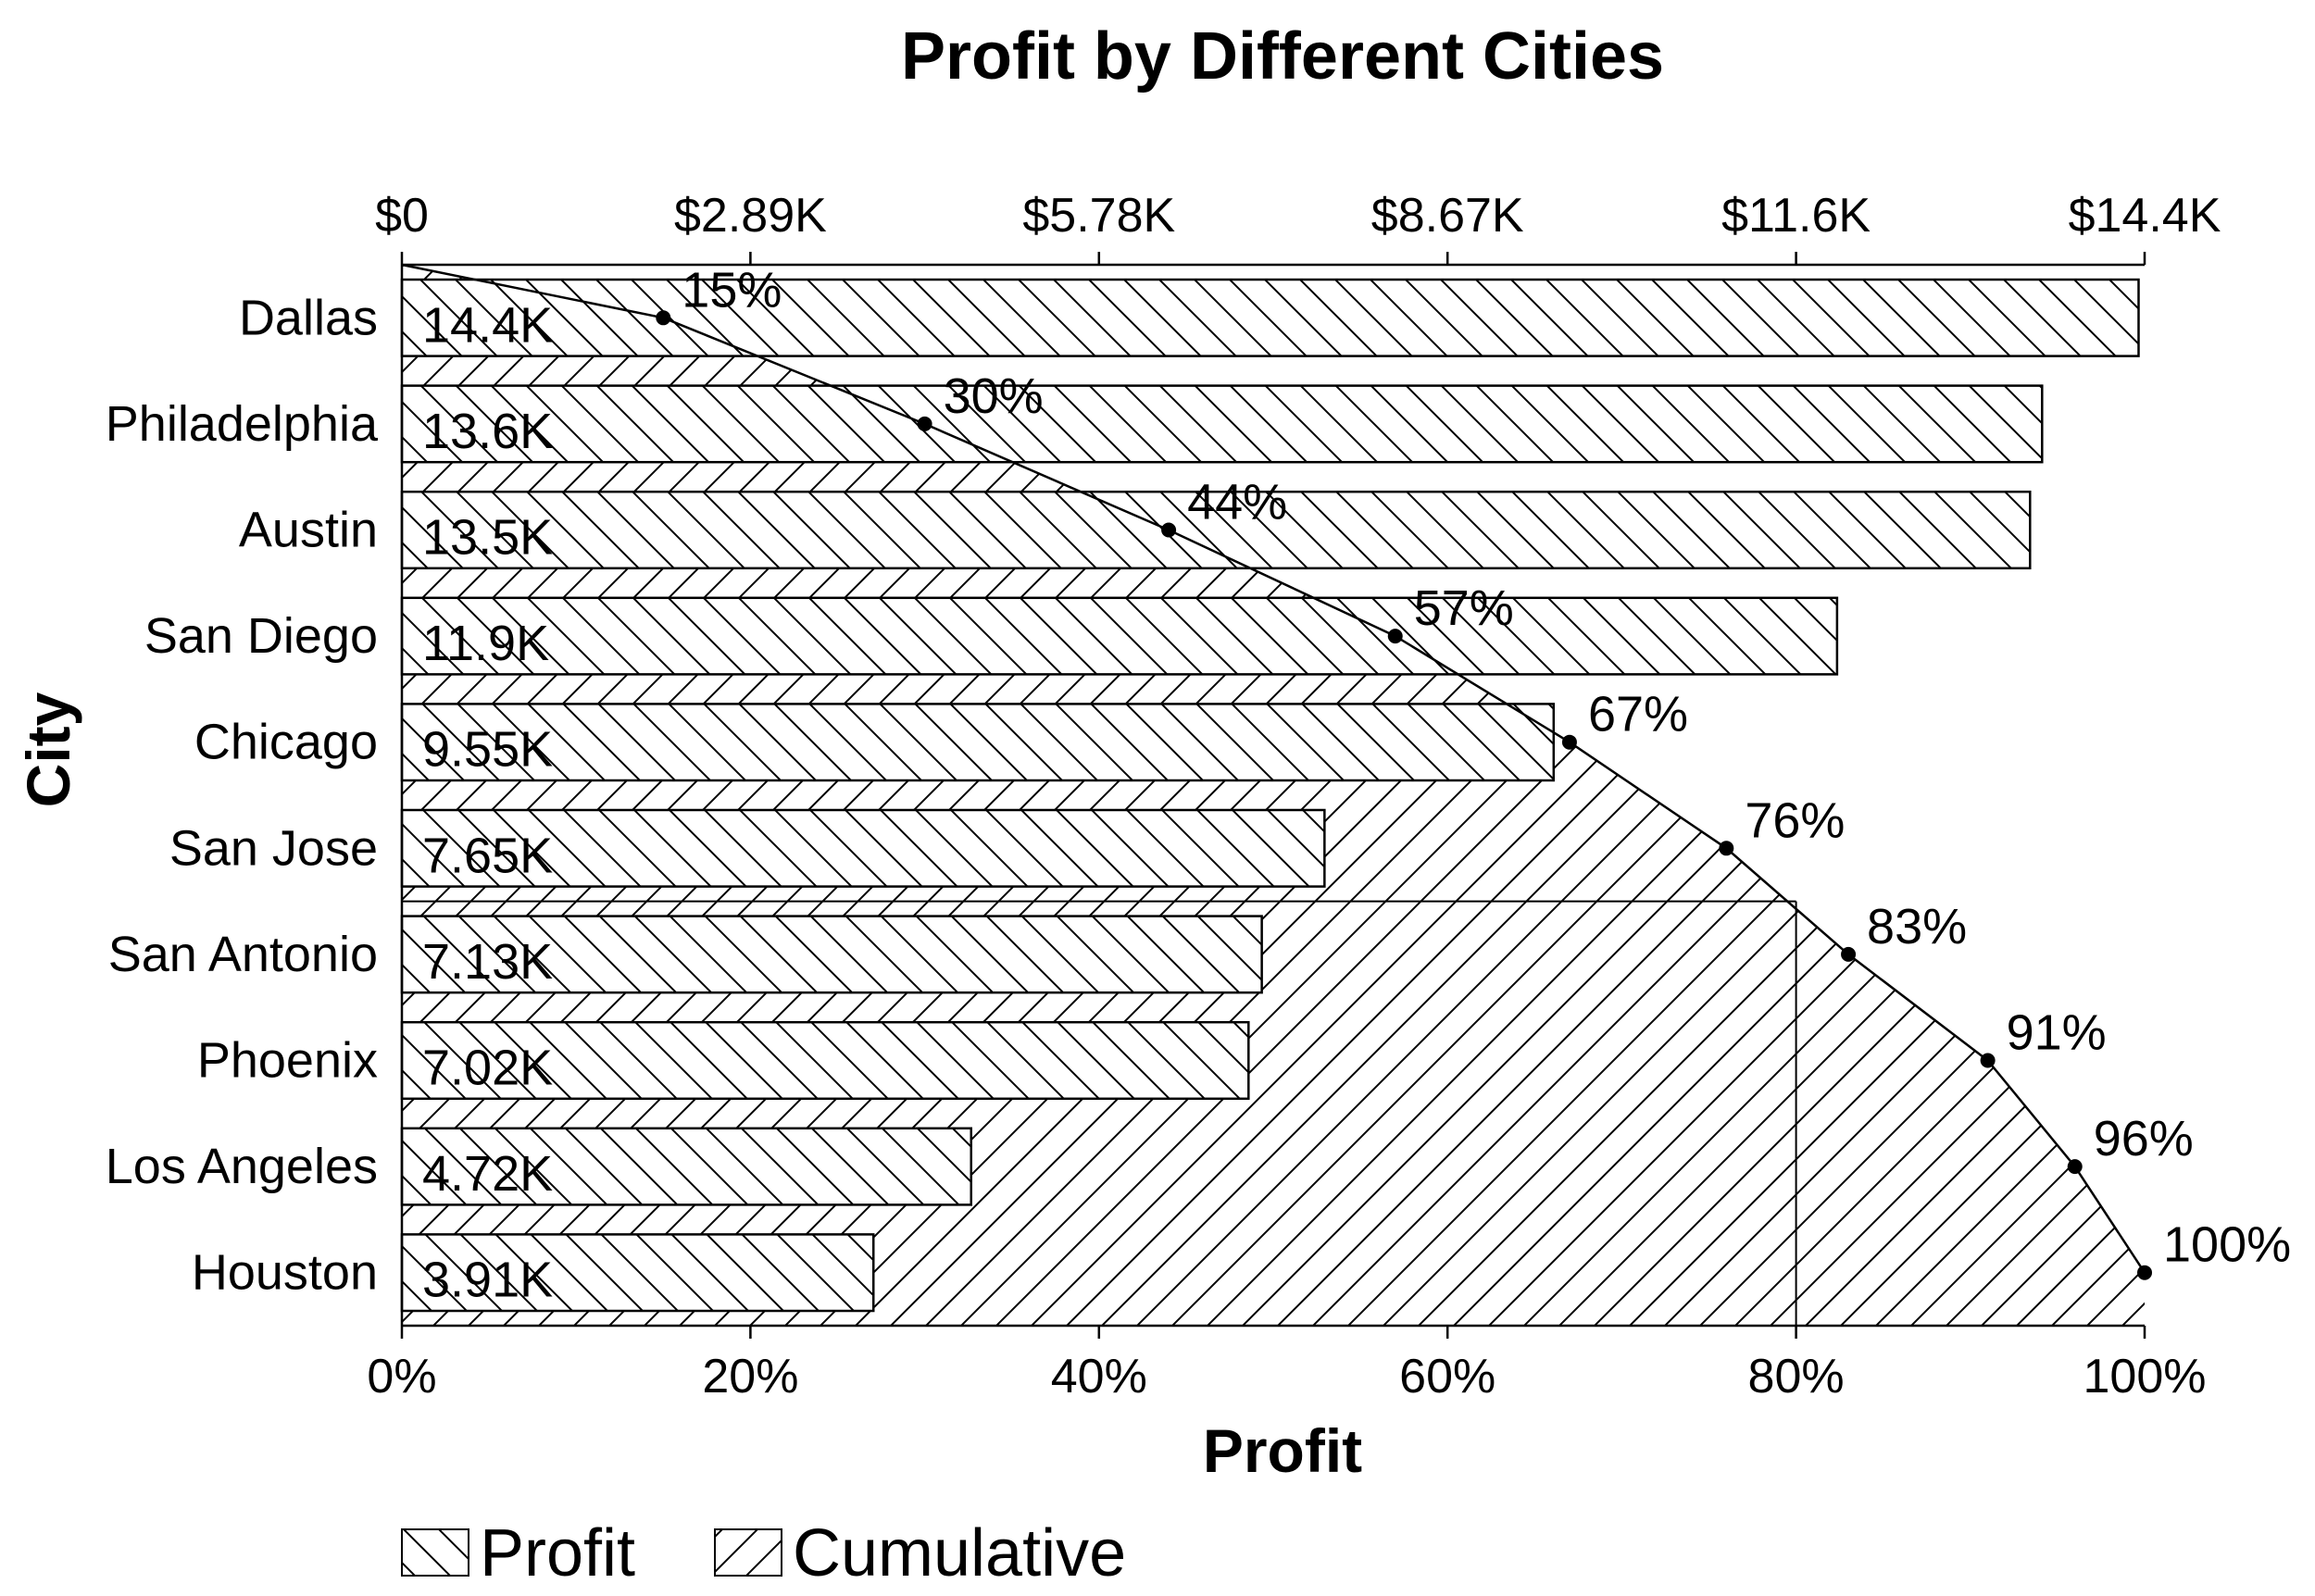 This screenshot has height=1596, width=2315. I want to click on cumulative-percent-label: 57%, so click(1464, 608).